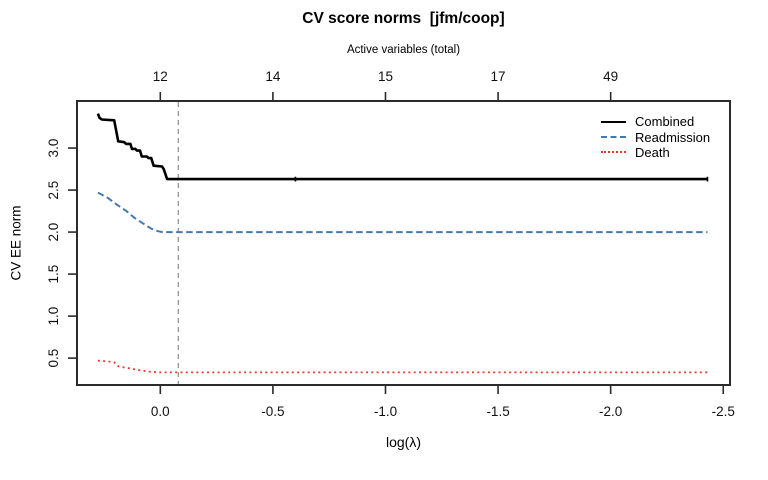 The width and height of the screenshot is (768, 480). What do you see at coordinates (160, 411) in the screenshot?
I see `svg-text: 0.0` at bounding box center [160, 411].